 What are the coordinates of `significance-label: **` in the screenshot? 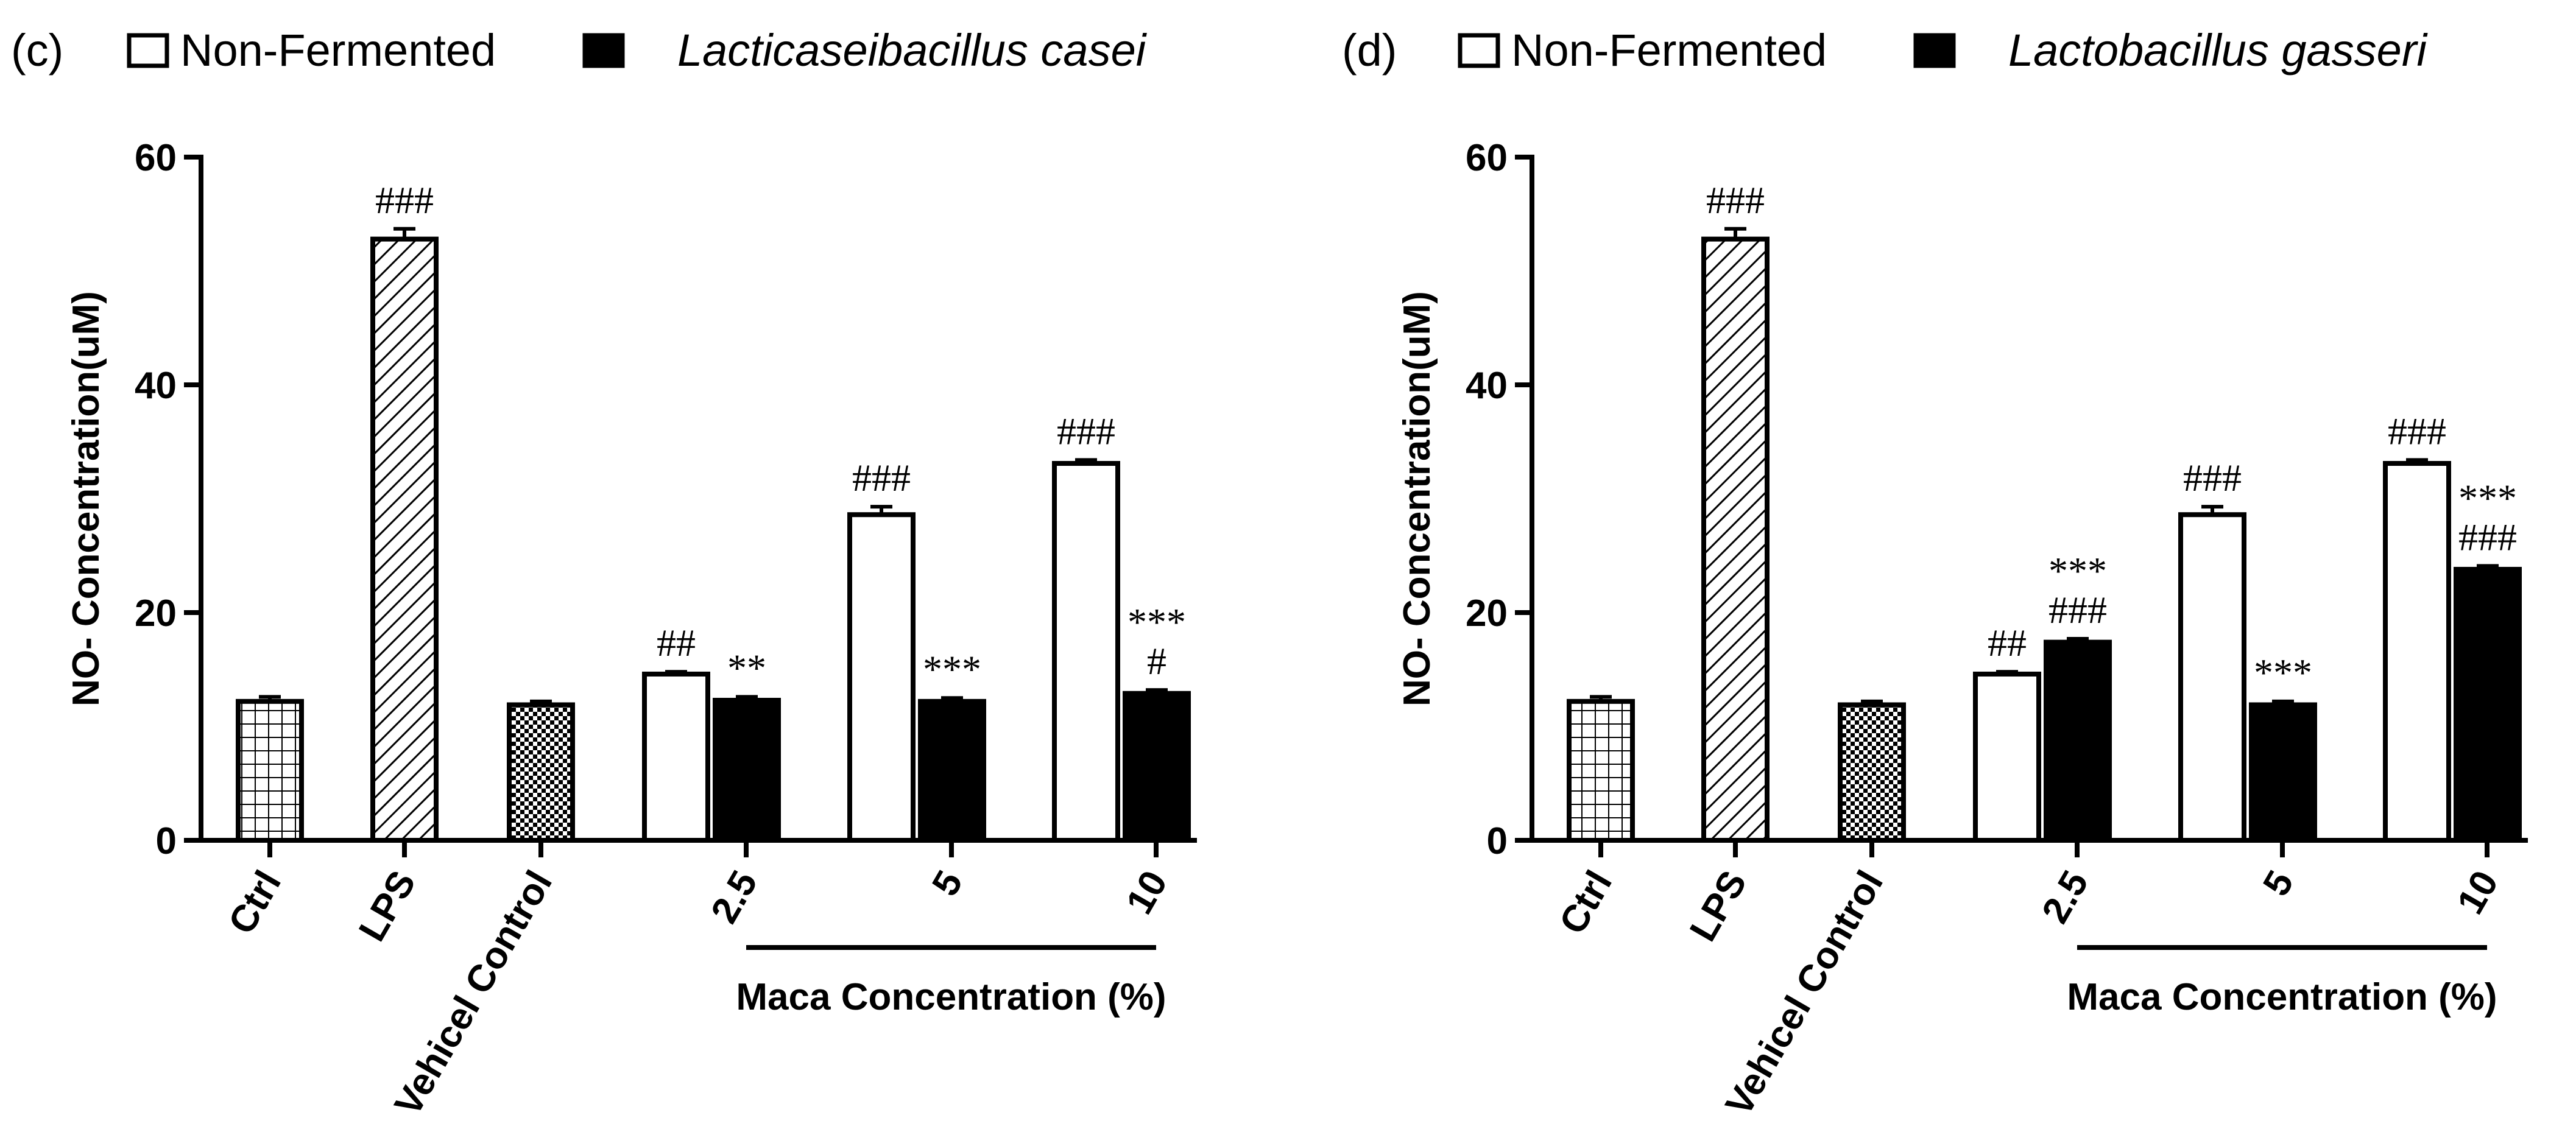 It's located at (746, 667).